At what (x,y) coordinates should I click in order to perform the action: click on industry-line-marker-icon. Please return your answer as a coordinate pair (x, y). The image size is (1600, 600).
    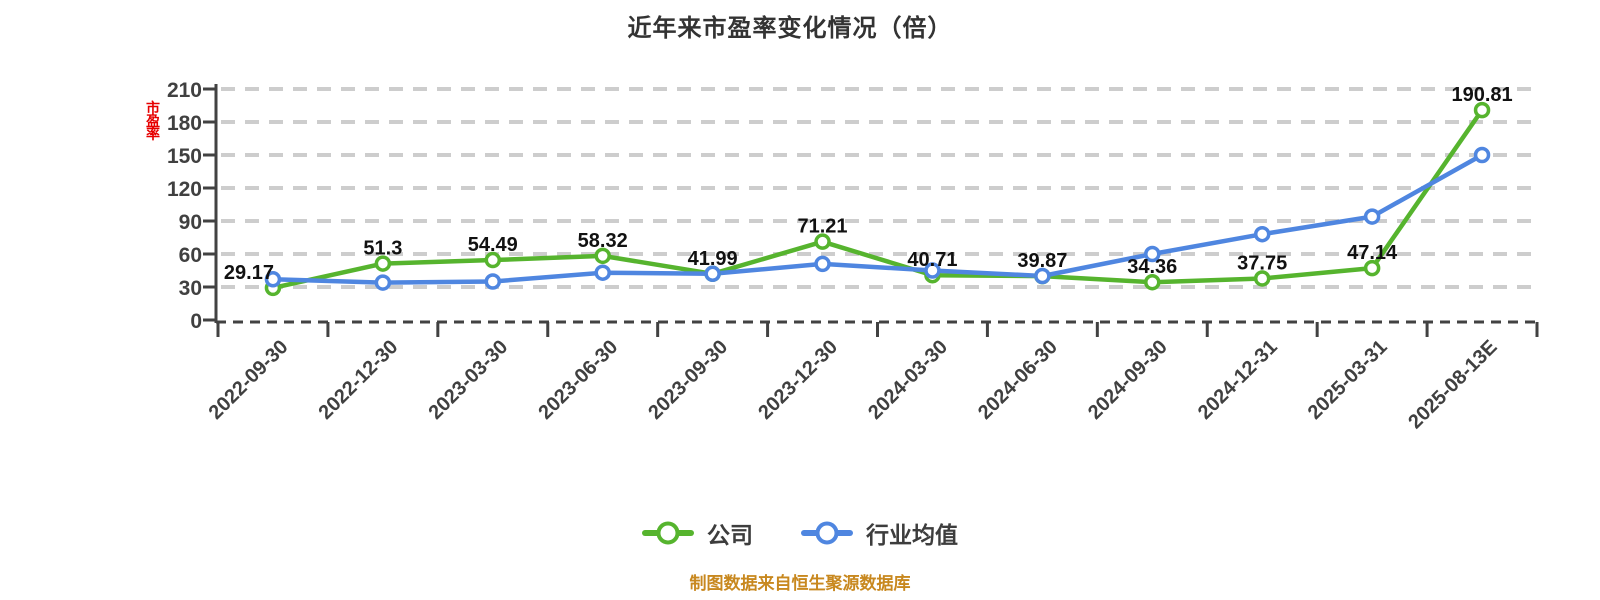
    Looking at the image, I should click on (827, 533).